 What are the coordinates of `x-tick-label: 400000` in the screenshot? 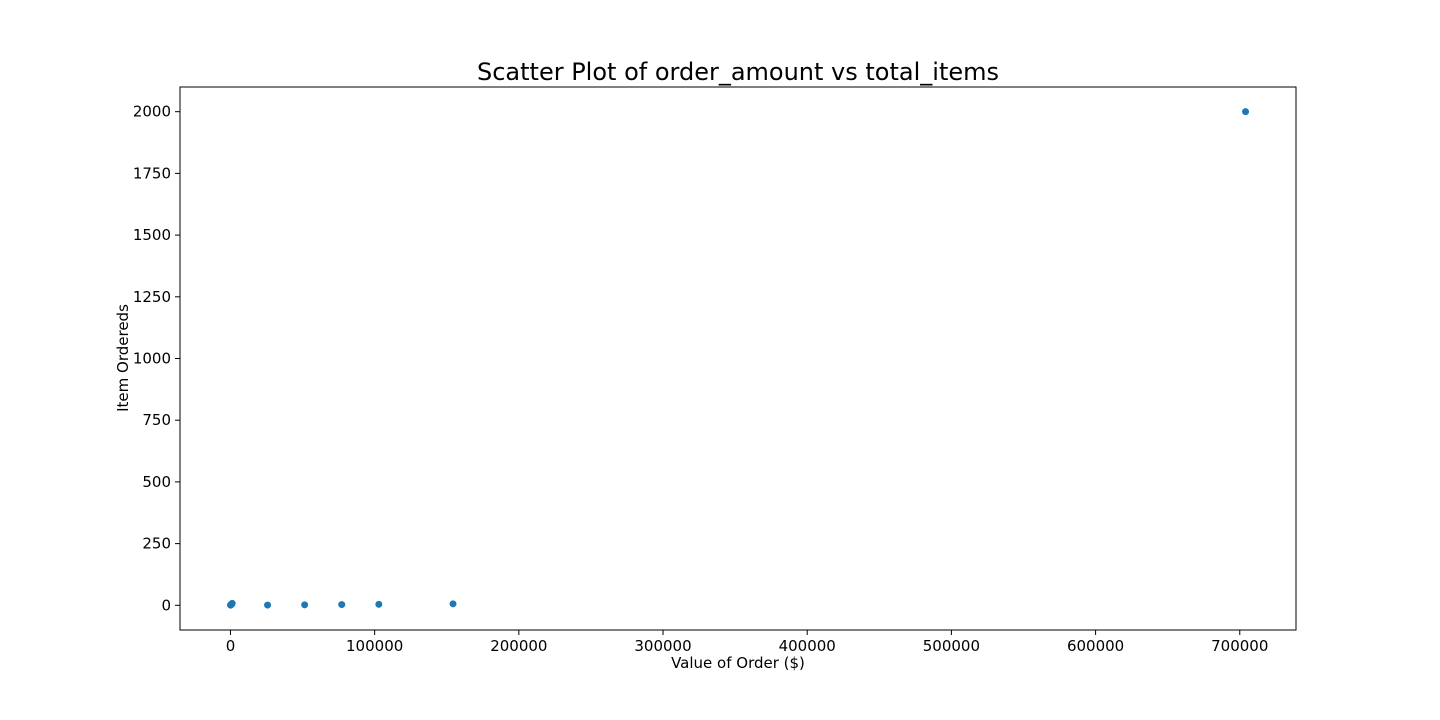 It's located at (807, 646).